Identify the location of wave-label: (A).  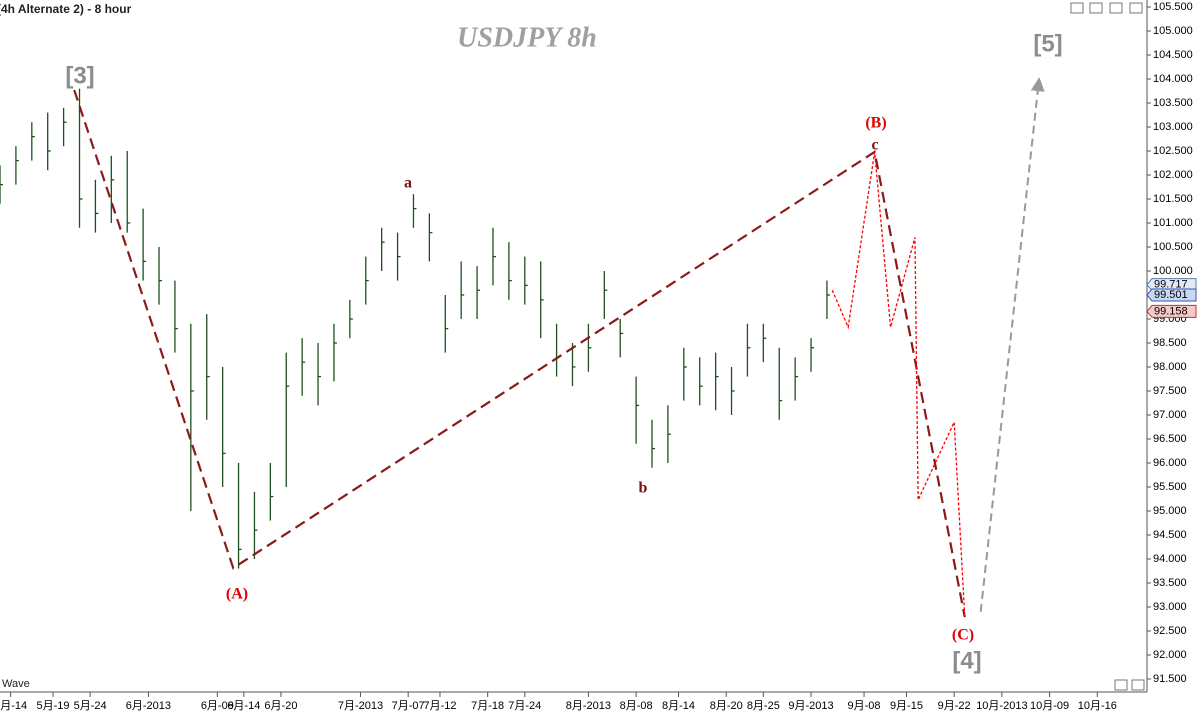
(237, 594).